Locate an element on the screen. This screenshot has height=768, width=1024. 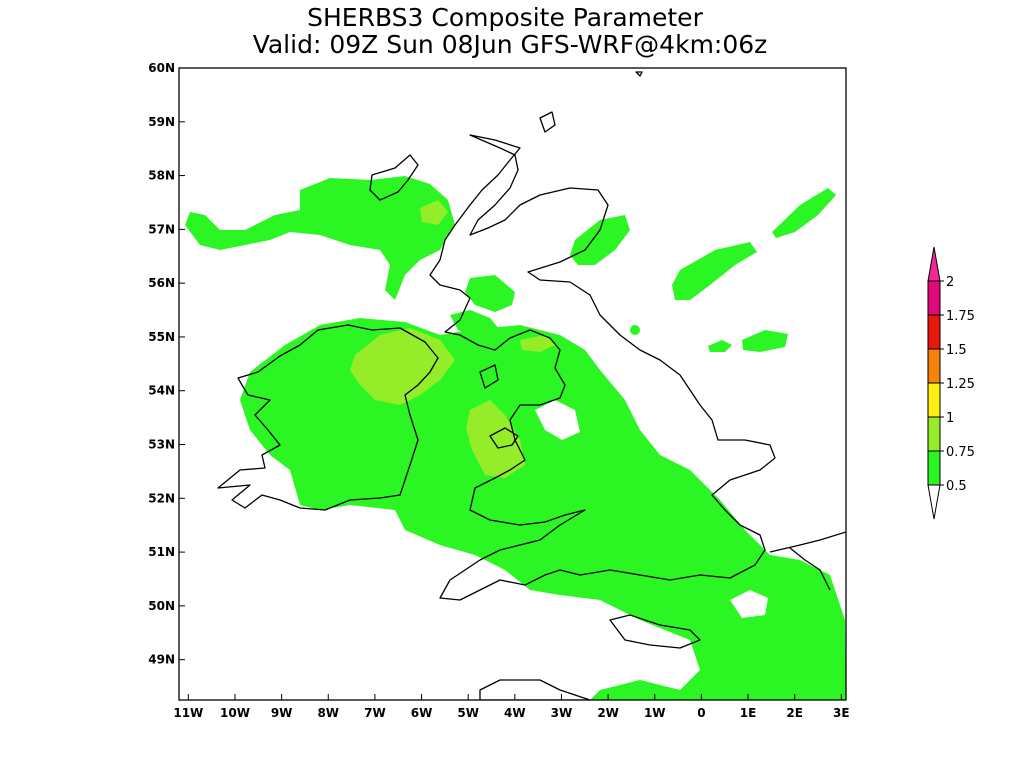
y-tick-label: 56N is located at coordinates (161, 283).